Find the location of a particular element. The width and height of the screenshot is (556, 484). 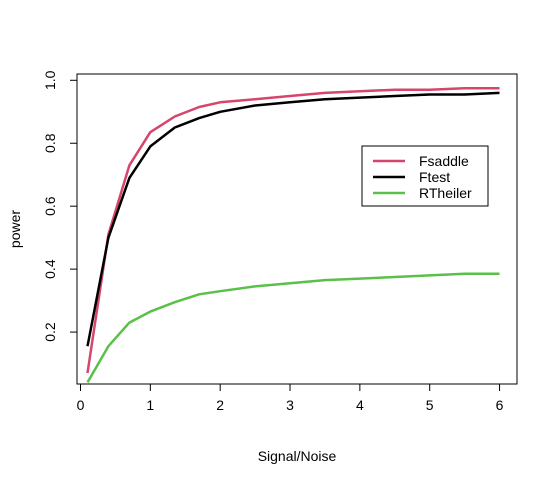

x-tick-label: 6 is located at coordinates (500, 405).